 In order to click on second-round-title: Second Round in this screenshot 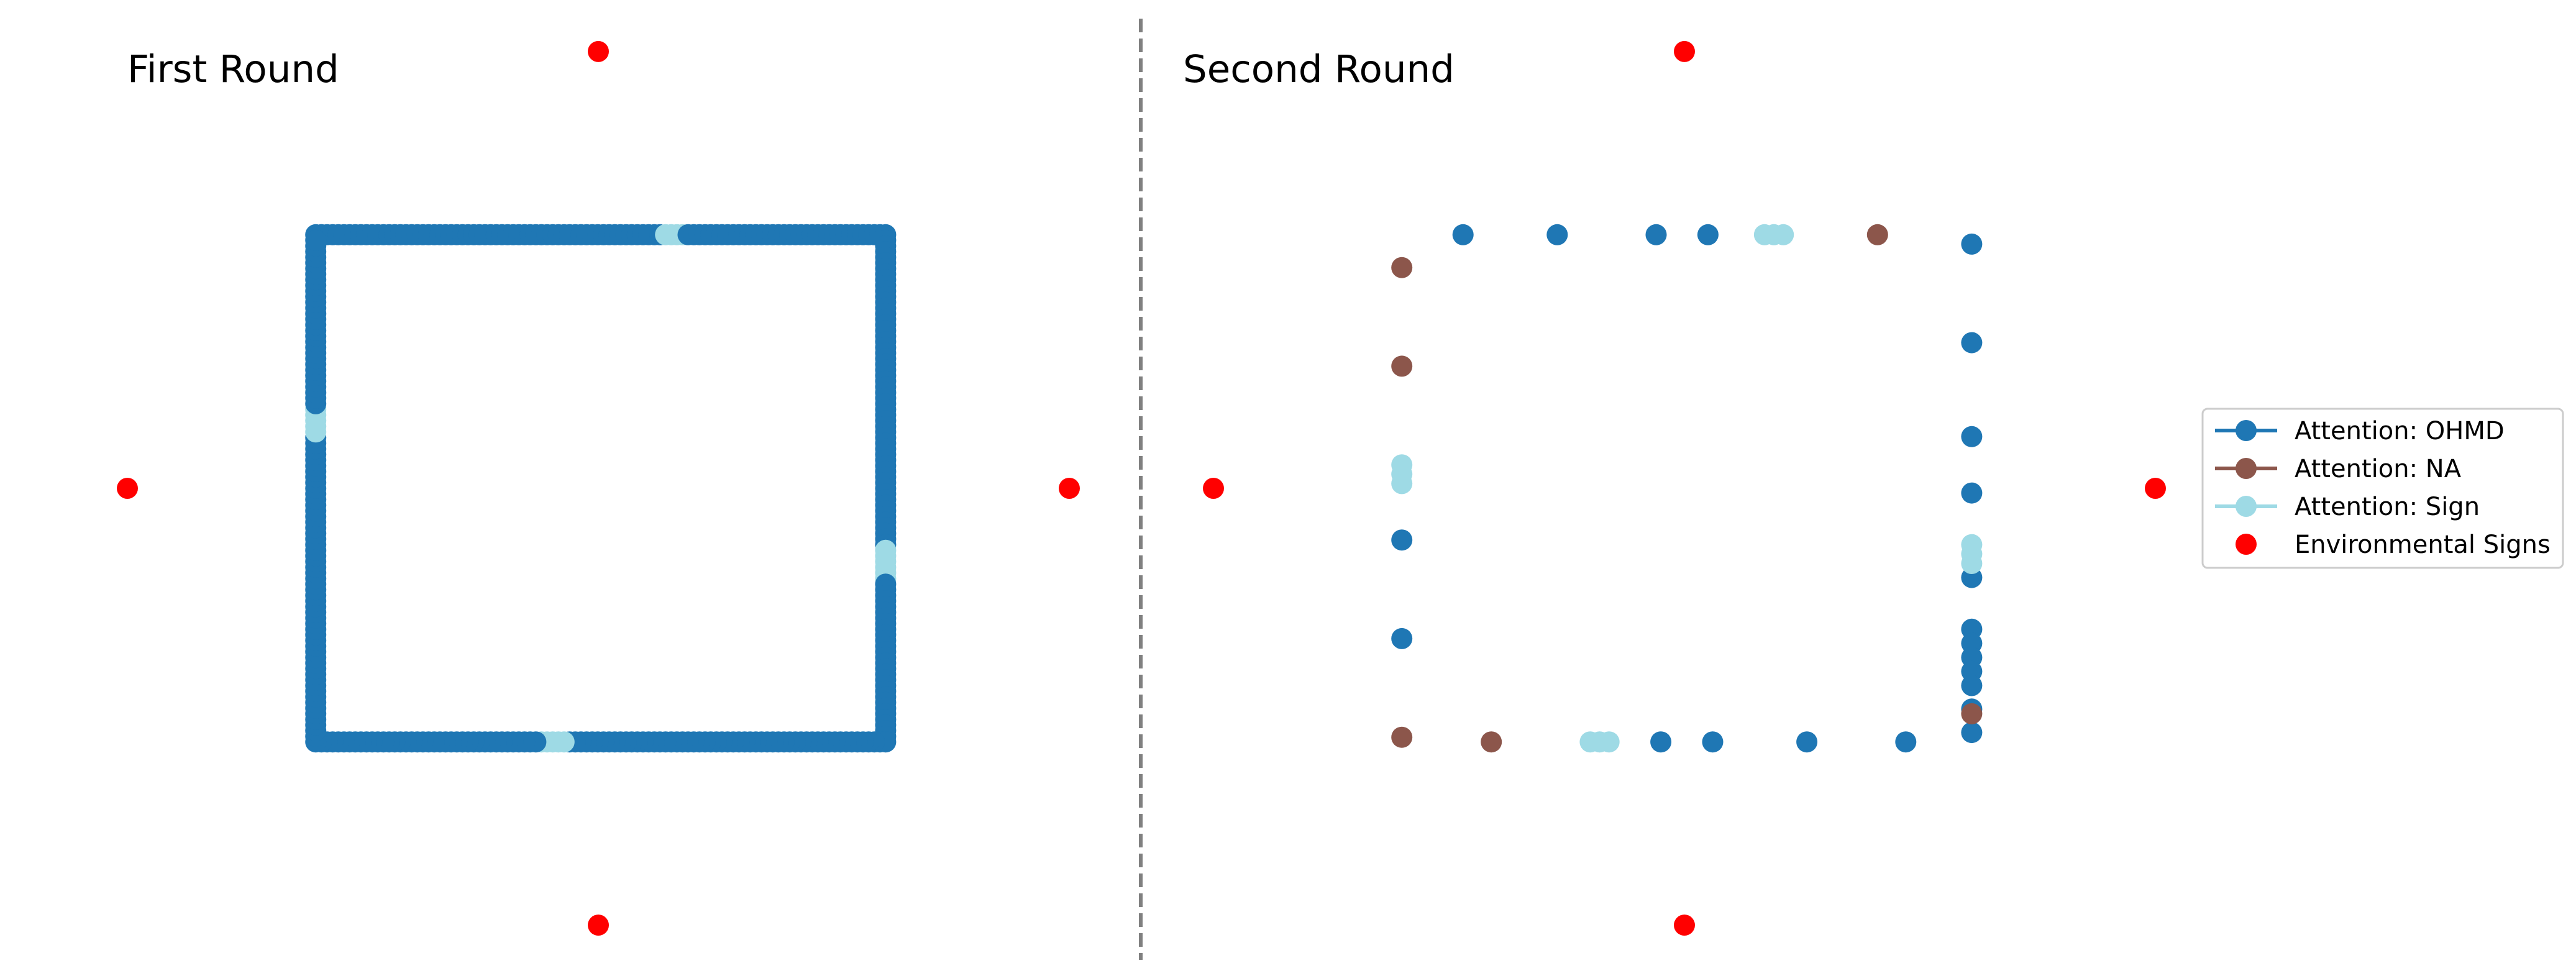, I will do `click(1319, 69)`.